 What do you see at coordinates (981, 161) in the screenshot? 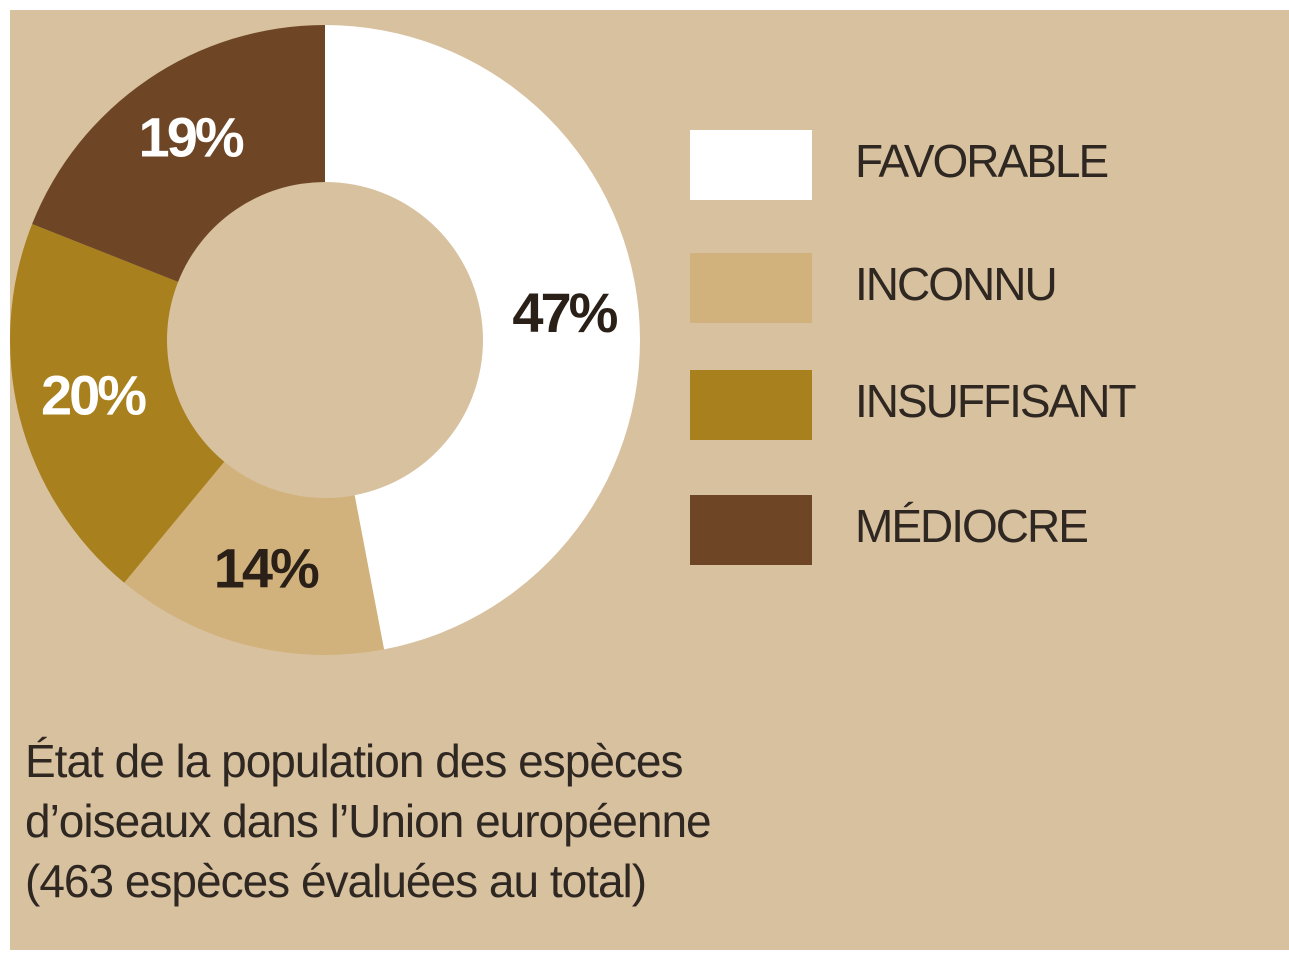
I see `legend-label: FAVORABLE` at bounding box center [981, 161].